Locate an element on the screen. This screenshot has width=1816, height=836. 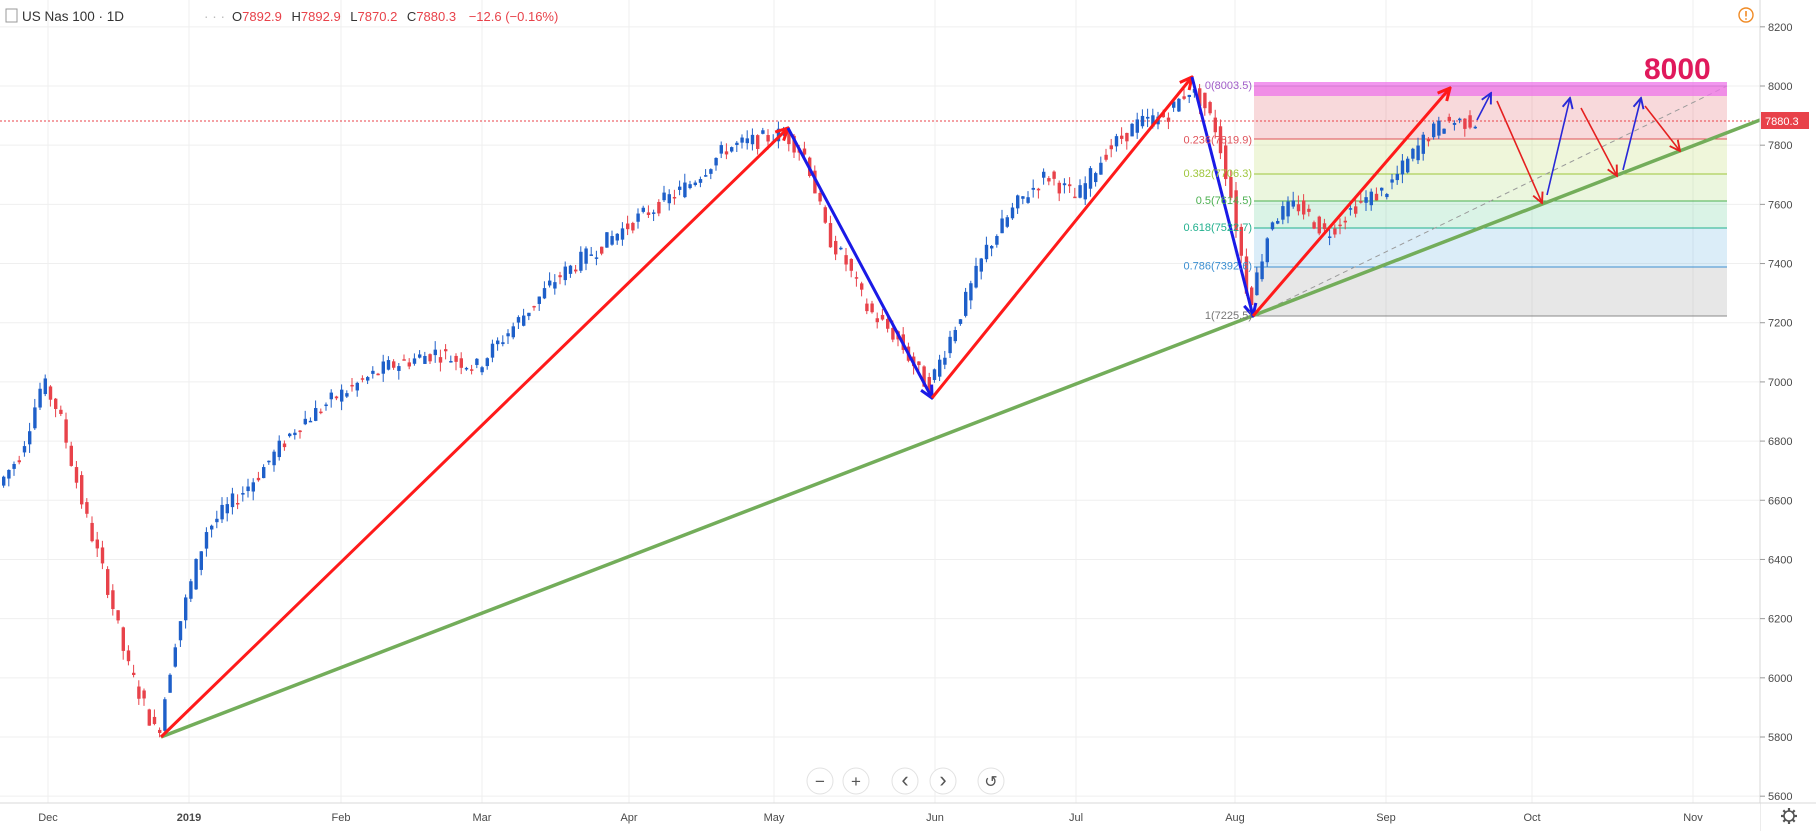
arrow-aug-sep-up is located at coordinates (1350, 202).